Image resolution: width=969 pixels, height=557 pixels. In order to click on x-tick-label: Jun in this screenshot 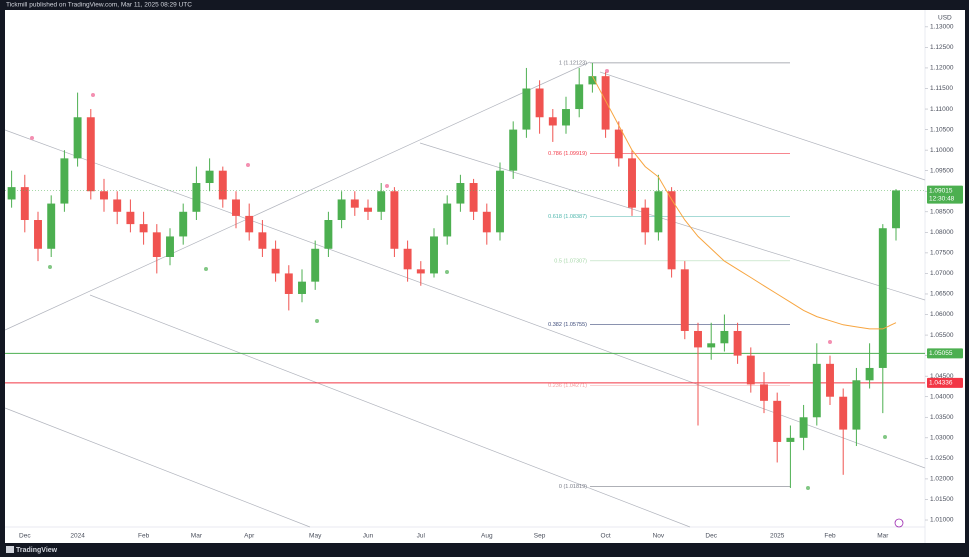, I will do `click(368, 536)`.